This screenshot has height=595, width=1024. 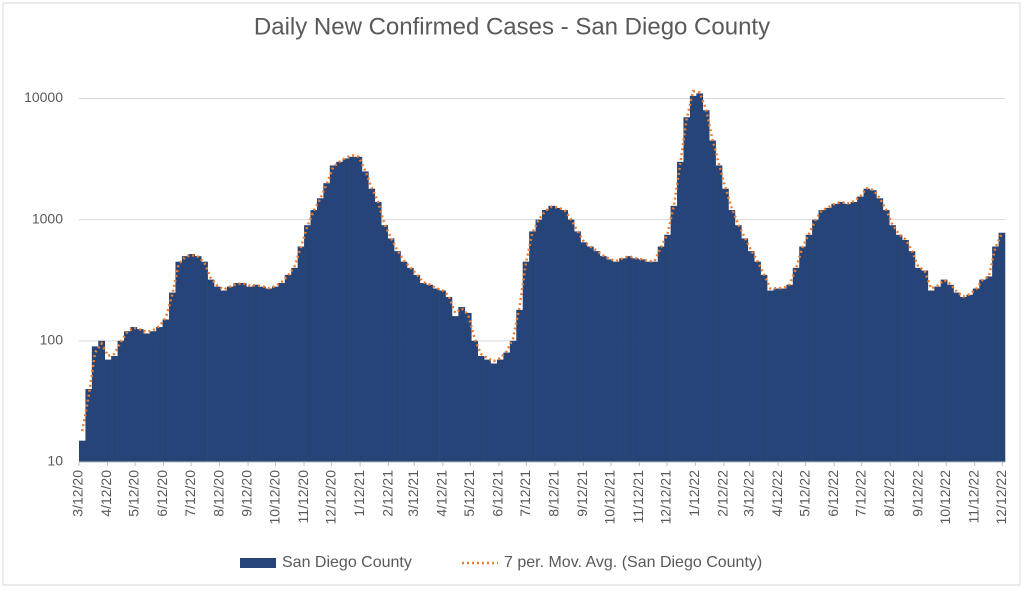 What do you see at coordinates (134, 493) in the screenshot?
I see `x-tick-label: 5/12/20` at bounding box center [134, 493].